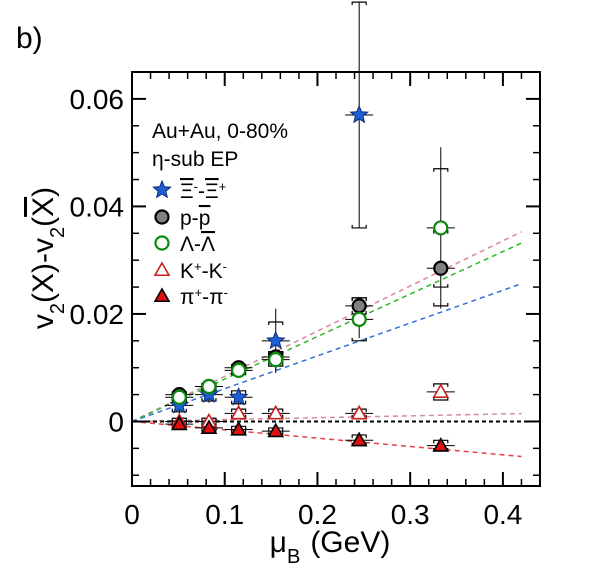  Describe the element at coordinates (220, 145) in the screenshot. I see `annotations: Au+Au, 0-80% η-sub EP` at that location.